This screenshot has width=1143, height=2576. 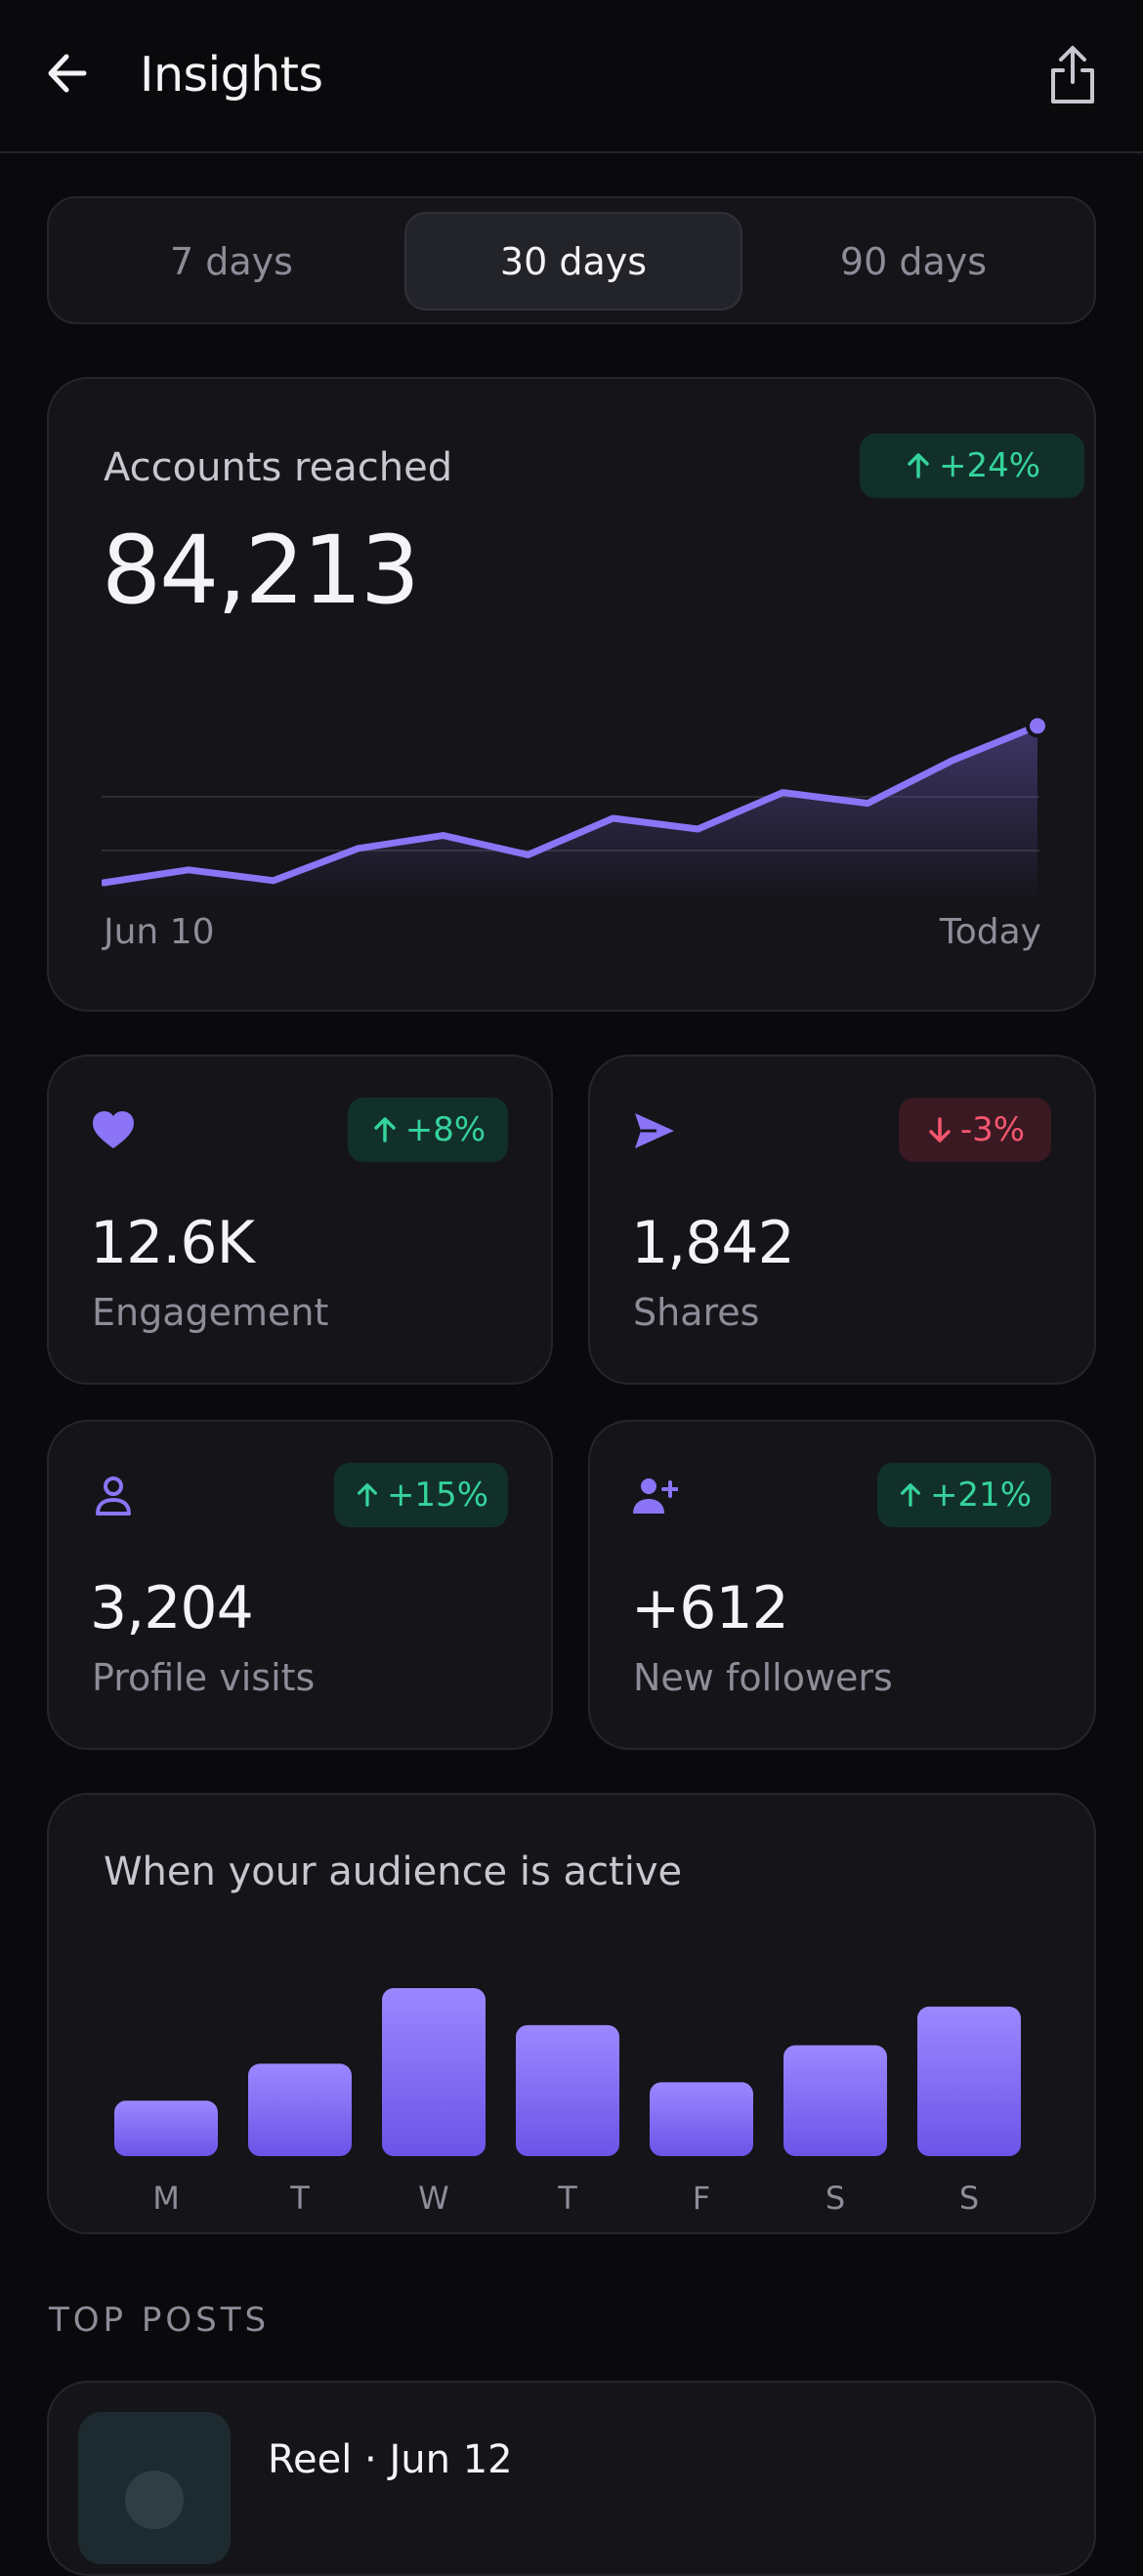 I want to click on back-button, so click(x=70, y=73).